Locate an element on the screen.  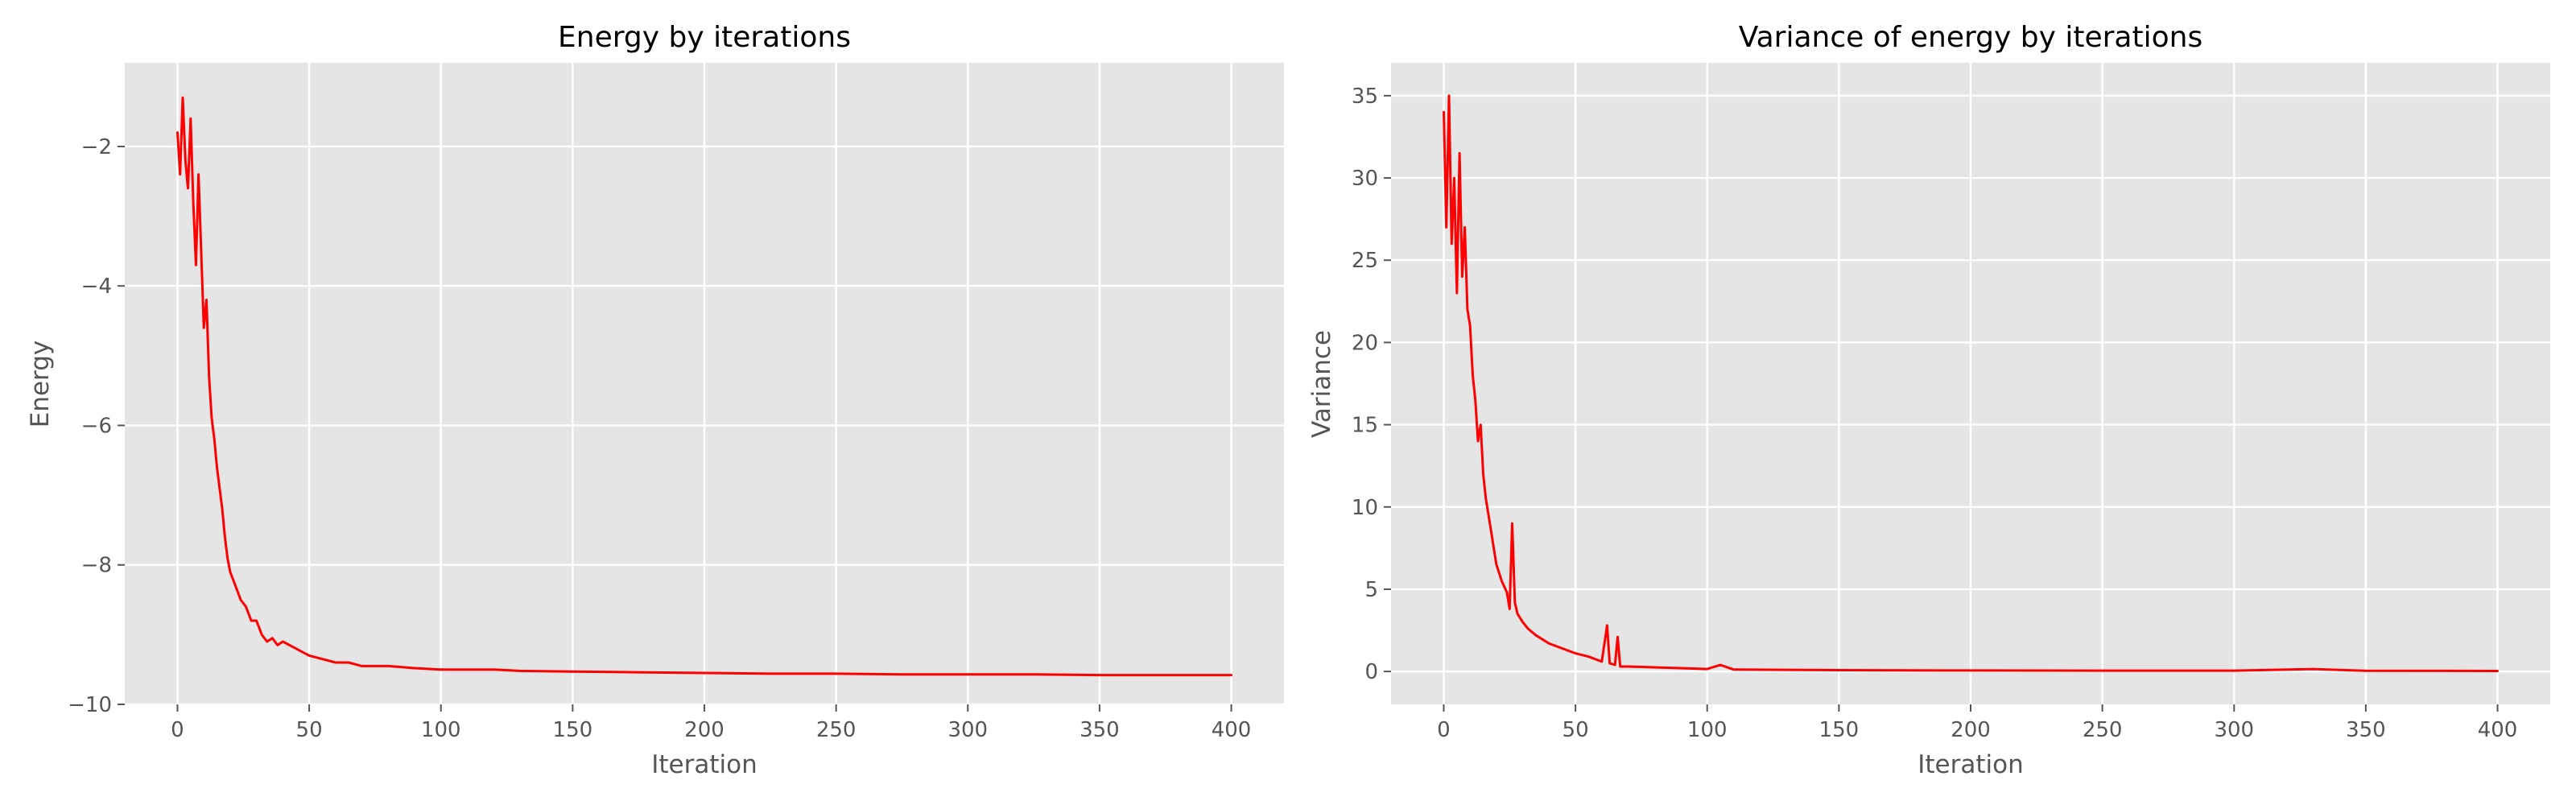
variance-x-tick-label: 150 is located at coordinates (1839, 730).